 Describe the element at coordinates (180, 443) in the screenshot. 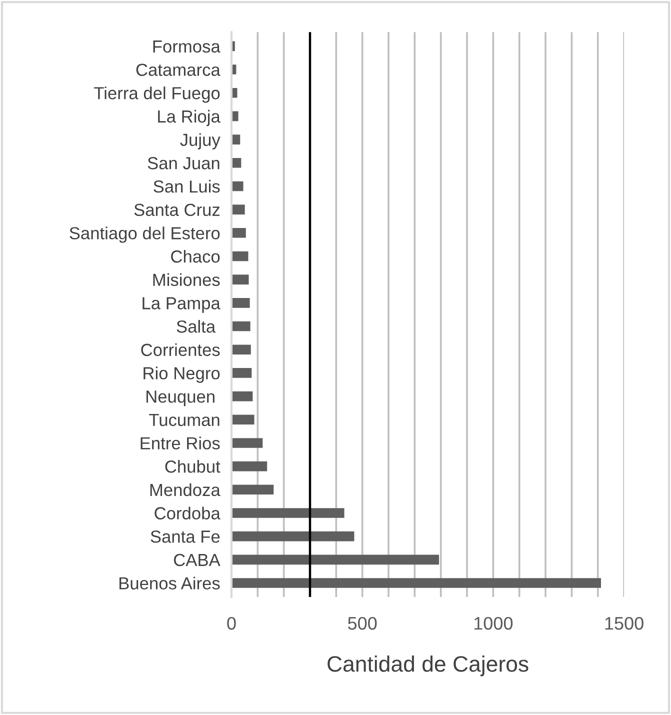

I see `y-tick-label: Entre Rios` at that location.